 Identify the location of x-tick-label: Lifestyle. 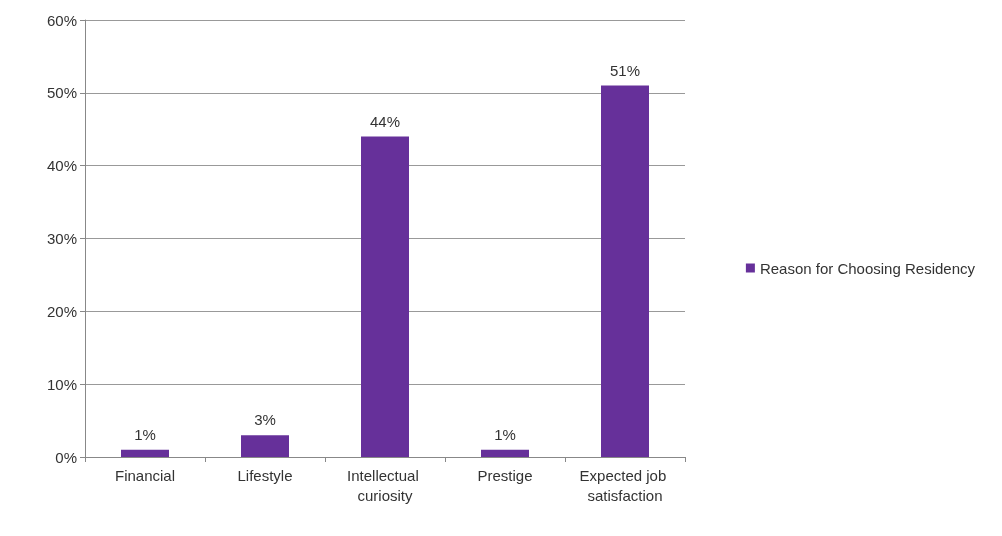
(265, 475).